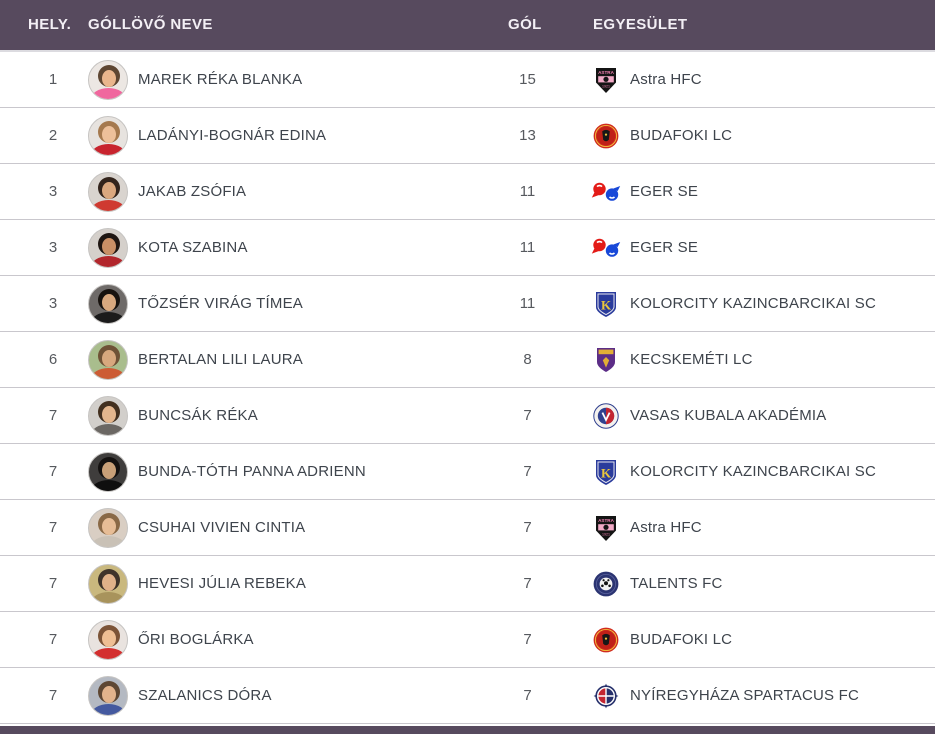 This screenshot has width=935, height=734. I want to click on player-name: CSUHAI VIVIEN CINTIA, so click(222, 527).